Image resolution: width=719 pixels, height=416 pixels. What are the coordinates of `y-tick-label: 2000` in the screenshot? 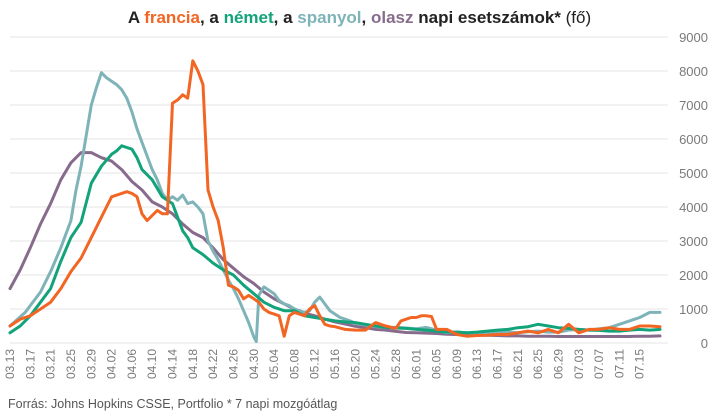 It's located at (693, 275).